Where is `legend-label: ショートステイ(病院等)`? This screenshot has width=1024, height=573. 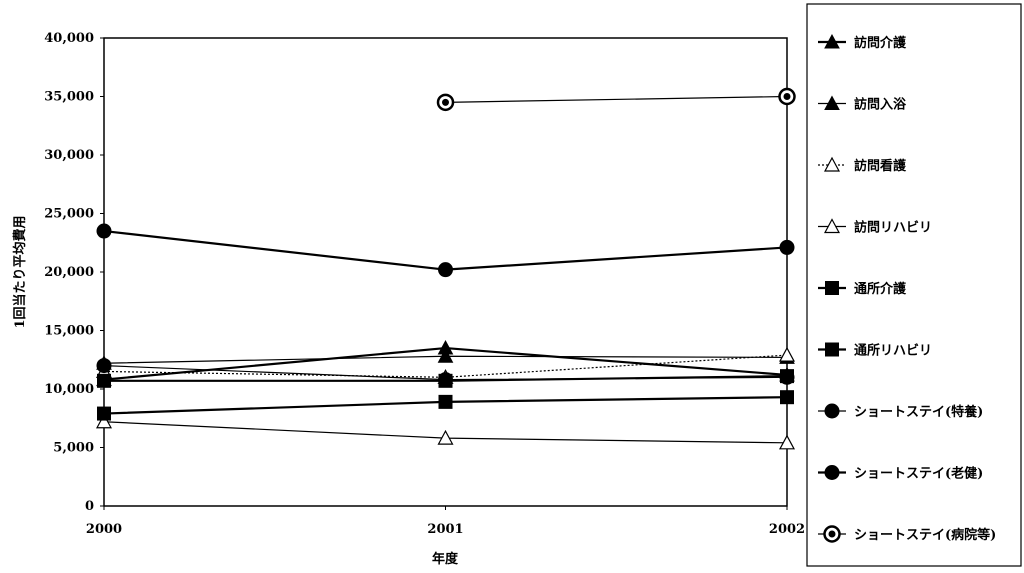
legend-label: ショートステイ(病院等) is located at coordinates (925, 535).